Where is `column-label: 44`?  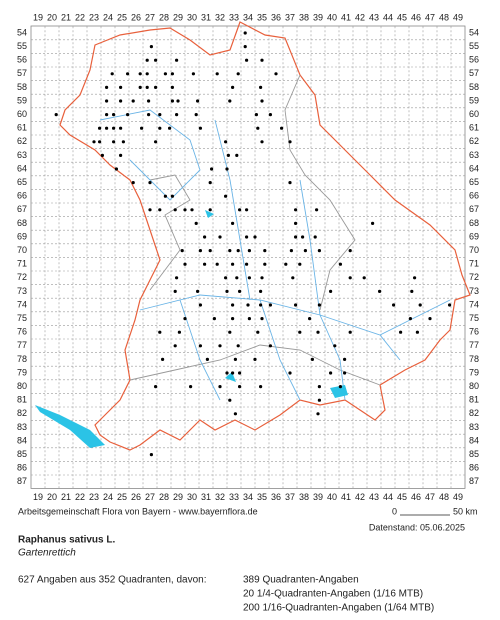
column-label: 44 is located at coordinates (388, 497).